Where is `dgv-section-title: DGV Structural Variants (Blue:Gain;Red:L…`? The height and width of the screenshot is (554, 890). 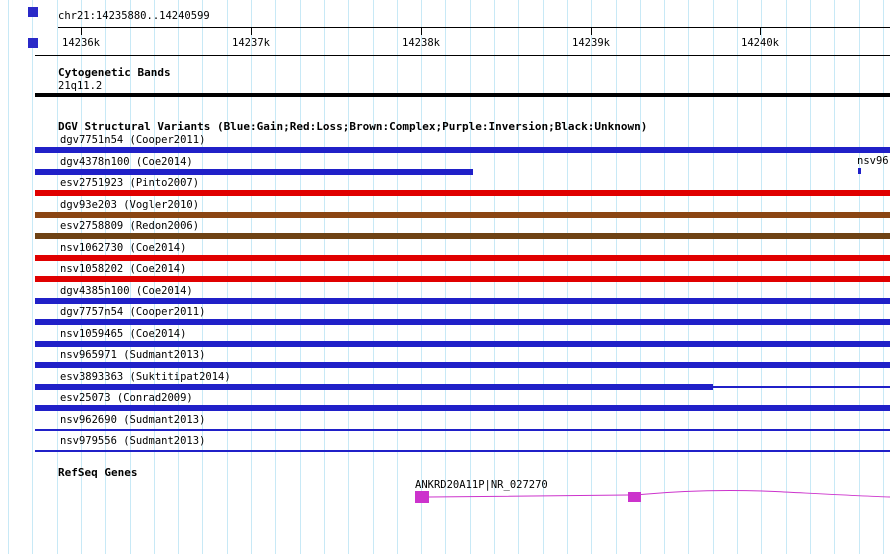
dgv-section-title: DGV Structural Variants (Blue:Gain;Red:L… is located at coordinates (353, 126).